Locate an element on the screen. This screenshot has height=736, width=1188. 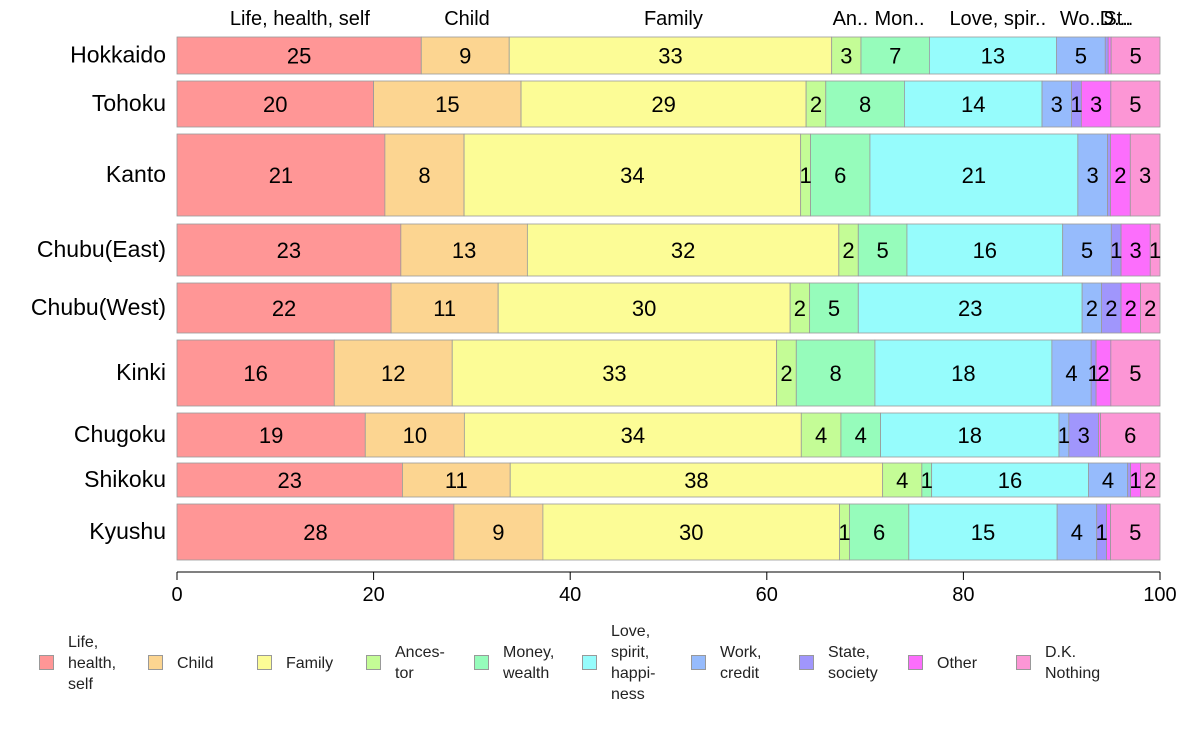
bar-value-label: 25 is located at coordinates (299, 56).